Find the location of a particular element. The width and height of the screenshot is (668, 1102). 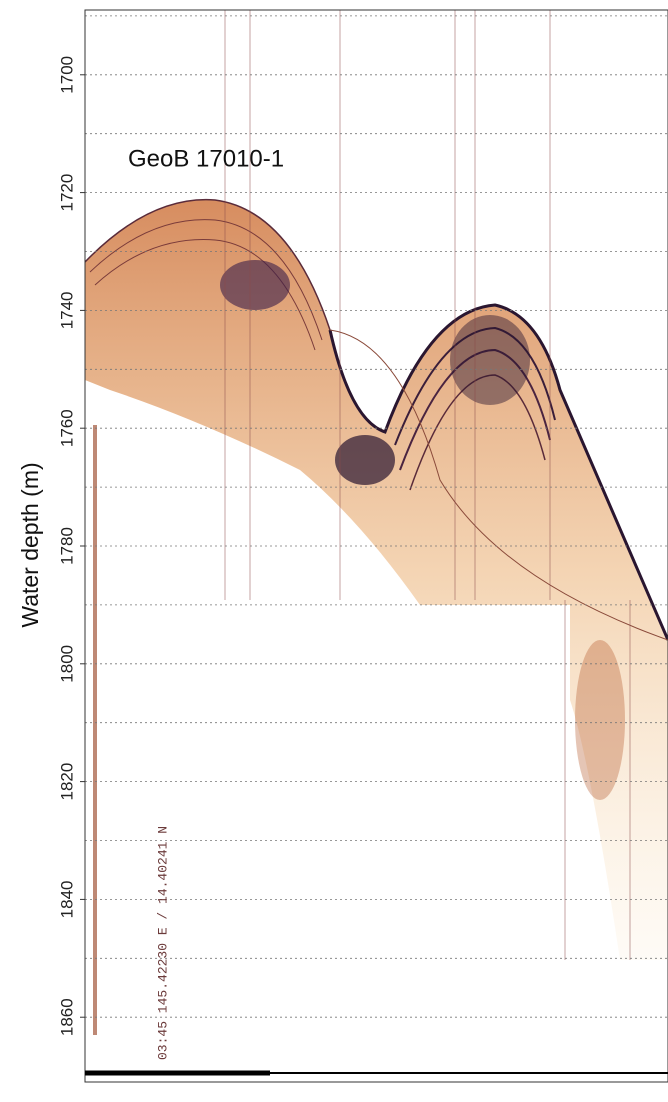

y-tick-label: 1720 is located at coordinates (66, 193).